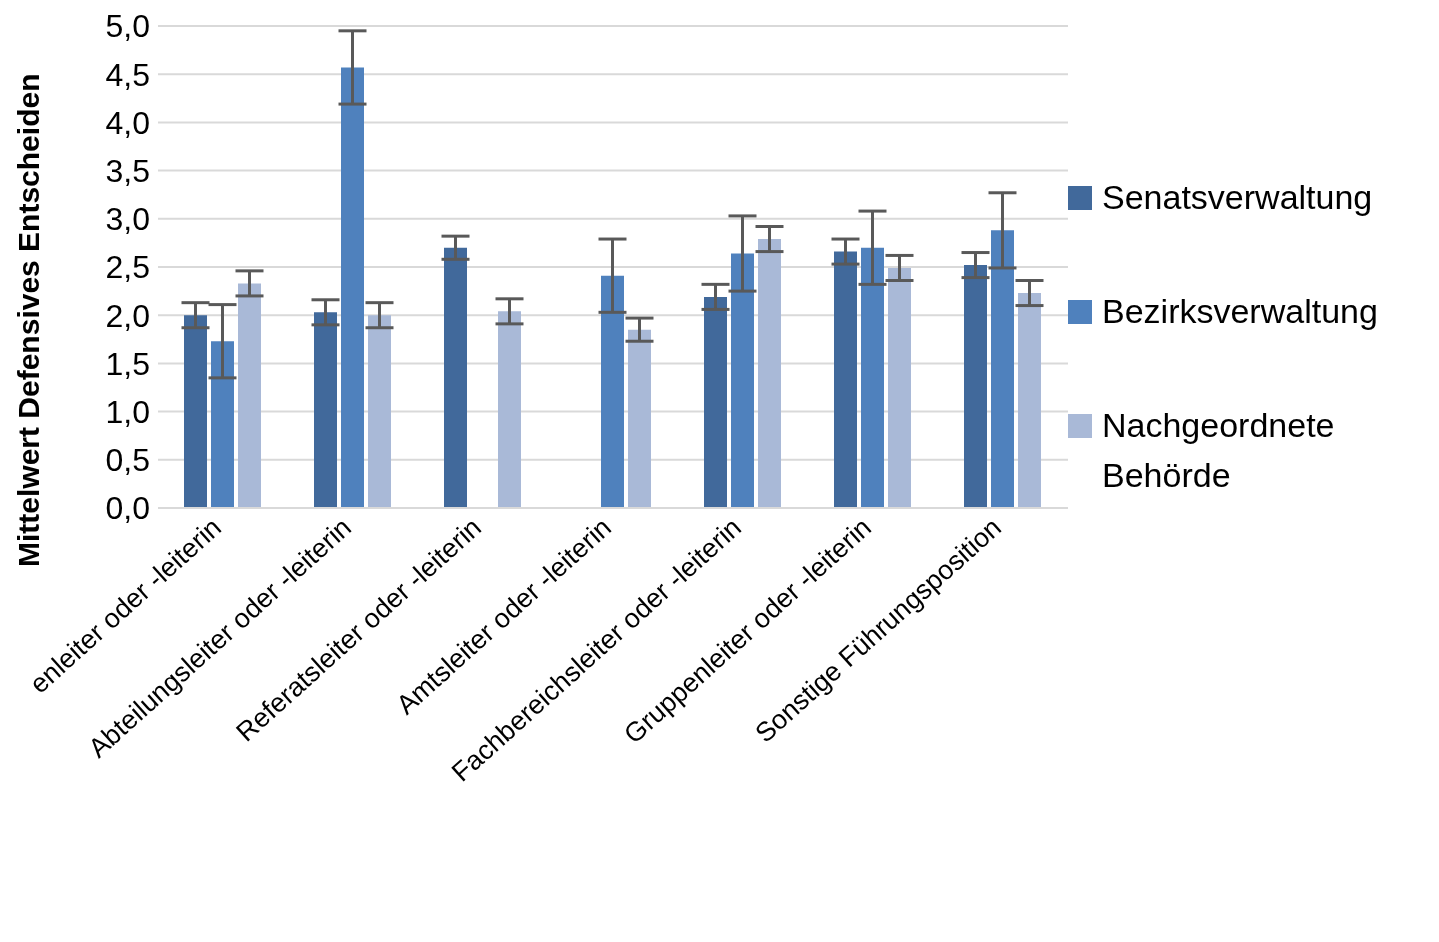  What do you see at coordinates (127, 363) in the screenshot?
I see `y-tick-label: 1,5` at bounding box center [127, 363].